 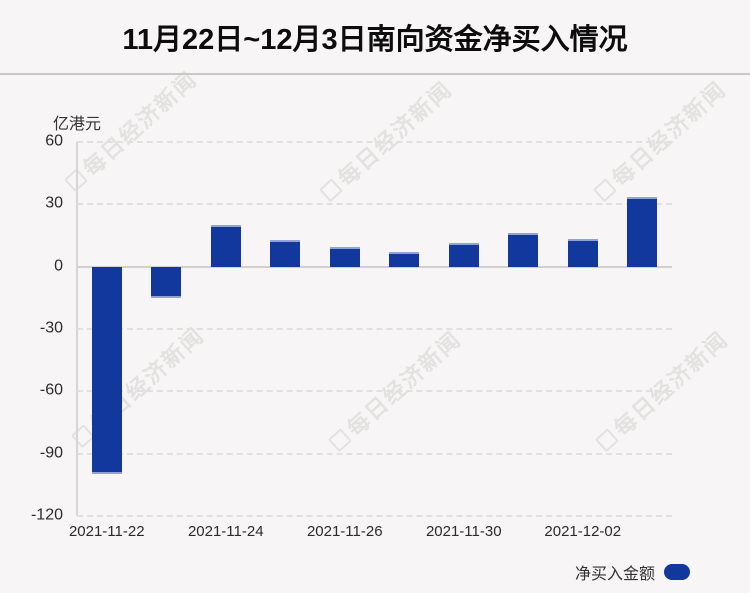 I want to click on x-tick-label: 2021-11-30, so click(x=463, y=531).